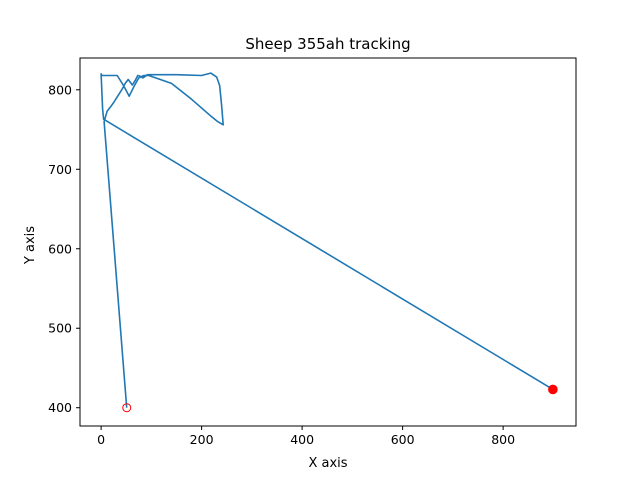 Image resolution: width=640 pixels, height=480 pixels. I want to click on x-tick-label: 400, so click(302, 439).